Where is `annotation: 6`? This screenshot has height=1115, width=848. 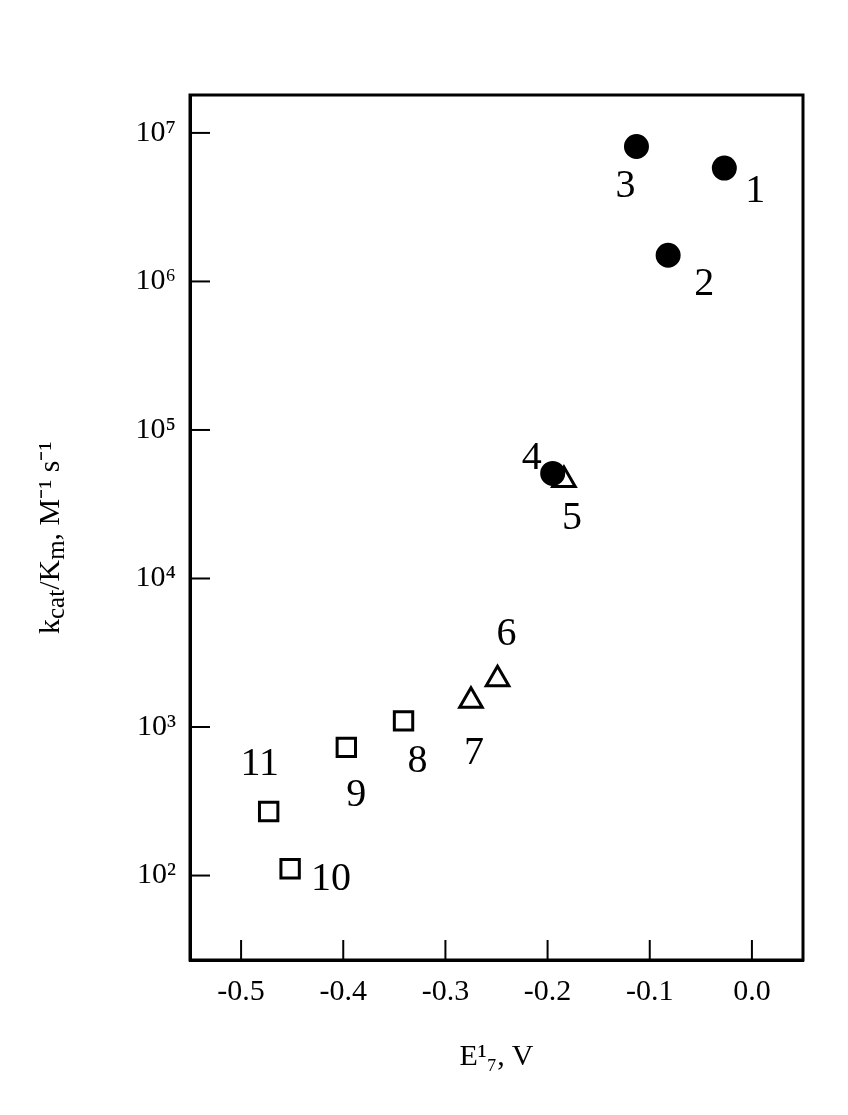
annotation: 6 is located at coordinates (506, 631).